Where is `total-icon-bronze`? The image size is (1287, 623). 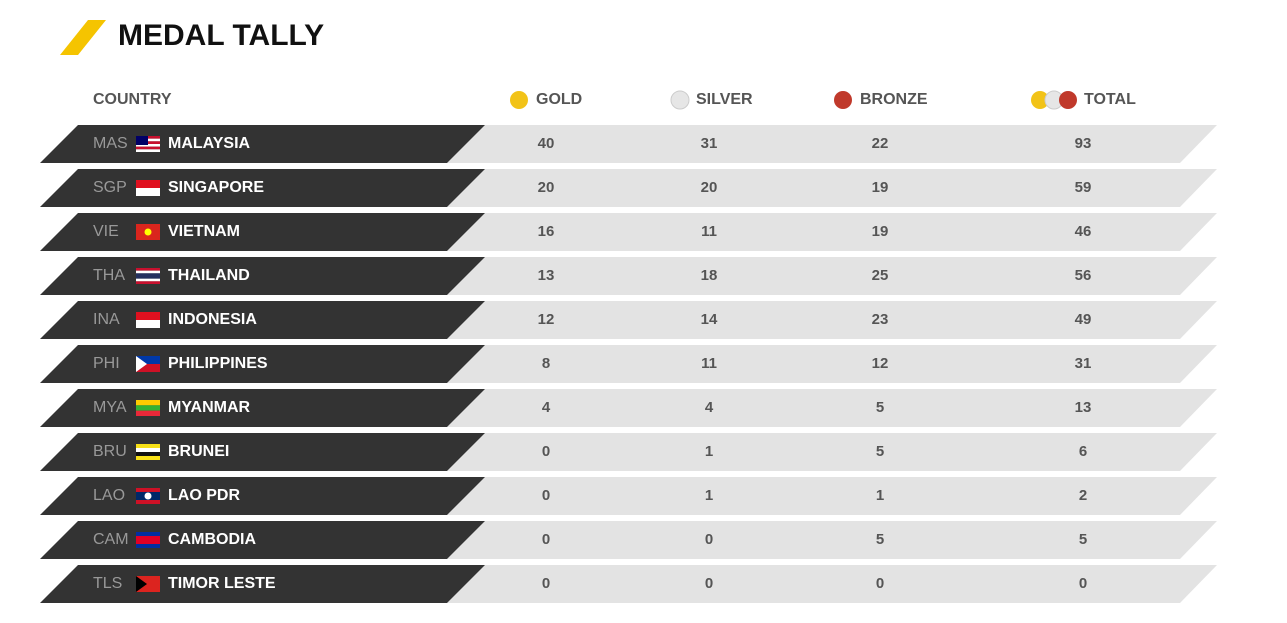 total-icon-bronze is located at coordinates (1068, 100).